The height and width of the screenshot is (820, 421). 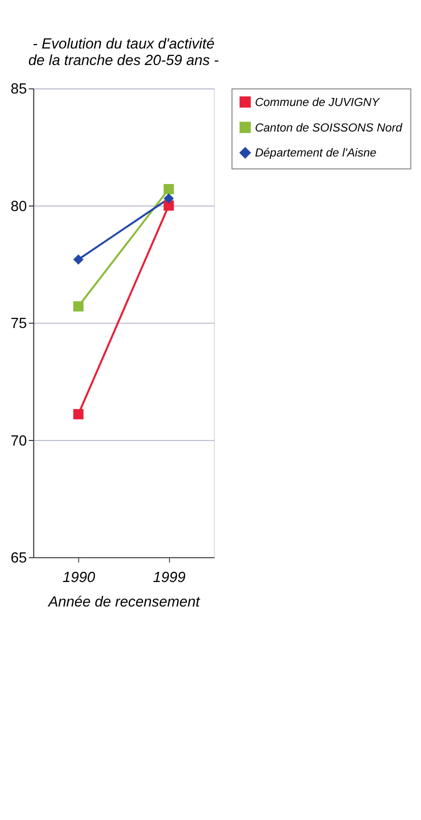 What do you see at coordinates (124, 602) in the screenshot?
I see `x-axis-title: Année de recensement` at bounding box center [124, 602].